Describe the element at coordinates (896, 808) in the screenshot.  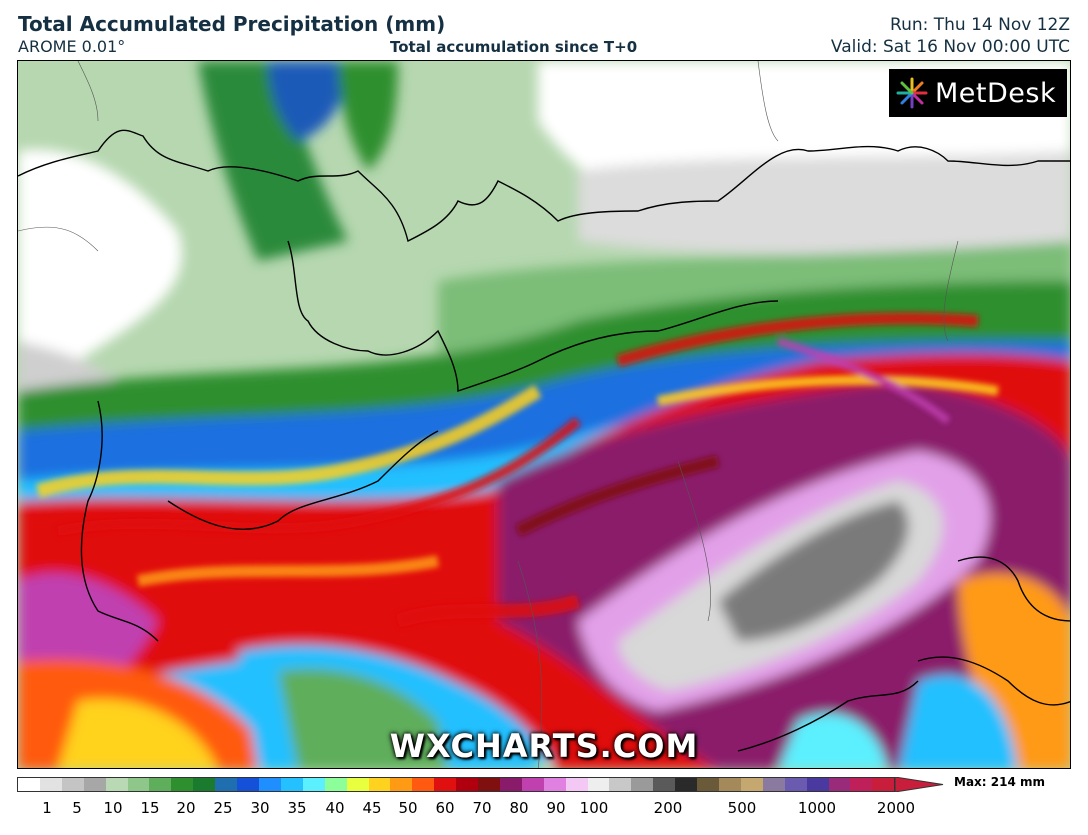
I see `color-scale-tick-label: 2000` at that location.